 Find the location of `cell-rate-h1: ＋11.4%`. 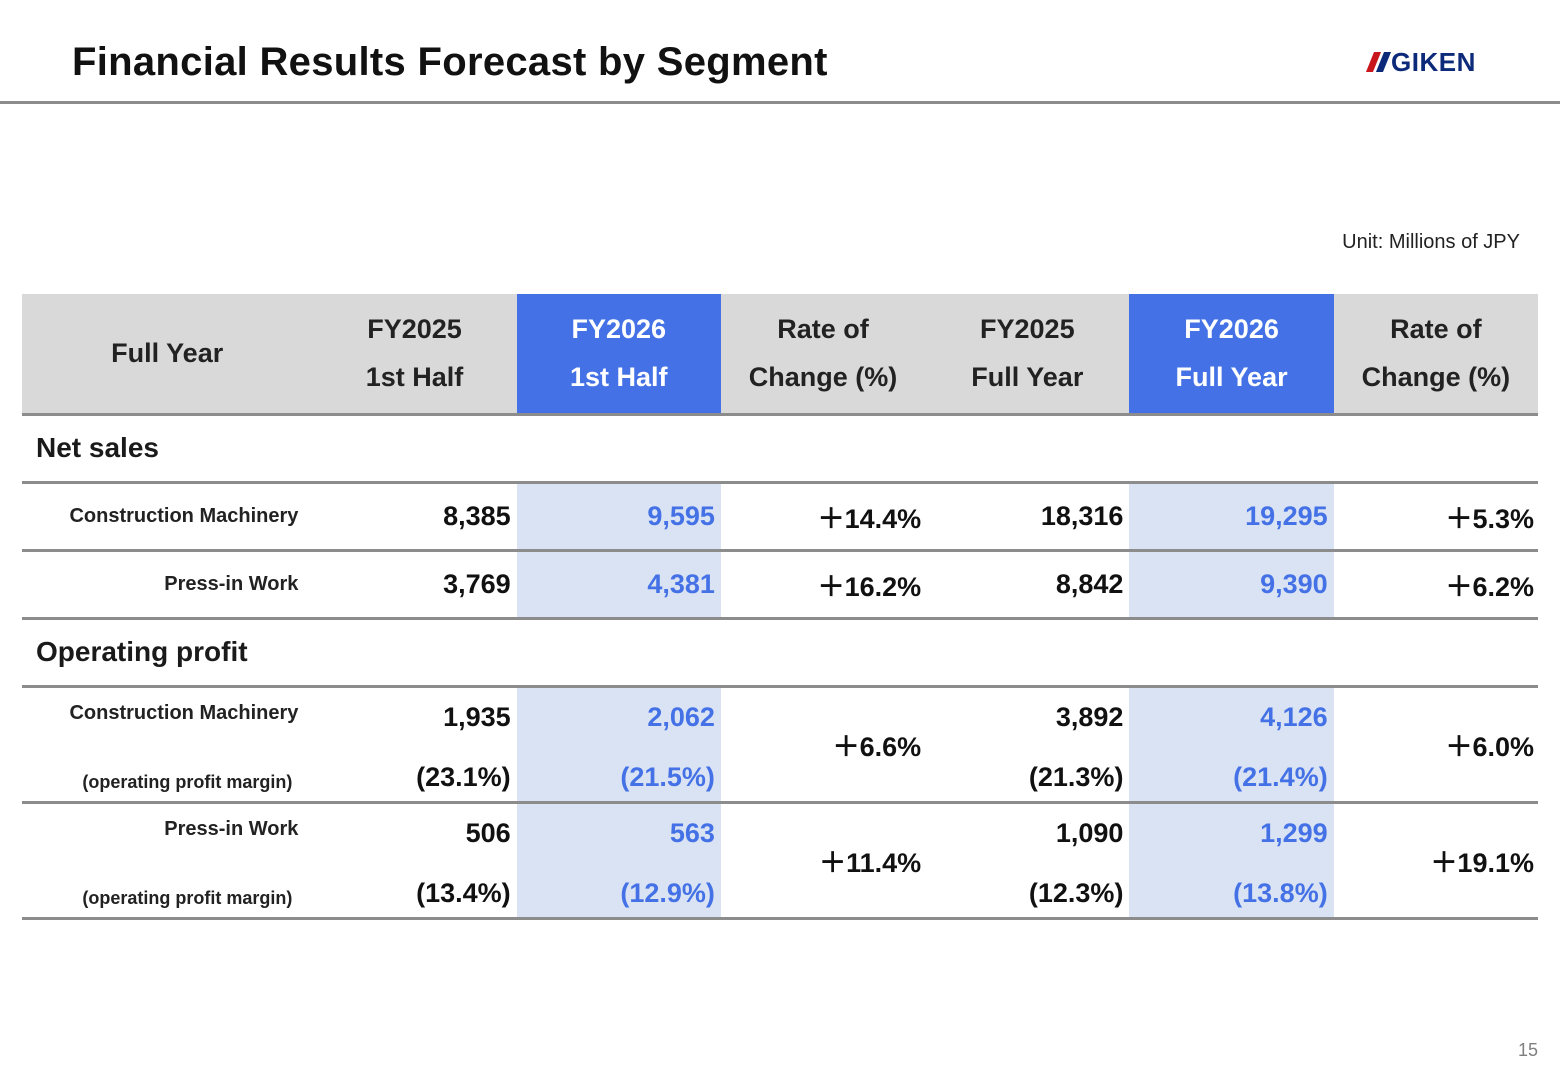

cell-rate-h1: ＋11.4% is located at coordinates (823, 861).